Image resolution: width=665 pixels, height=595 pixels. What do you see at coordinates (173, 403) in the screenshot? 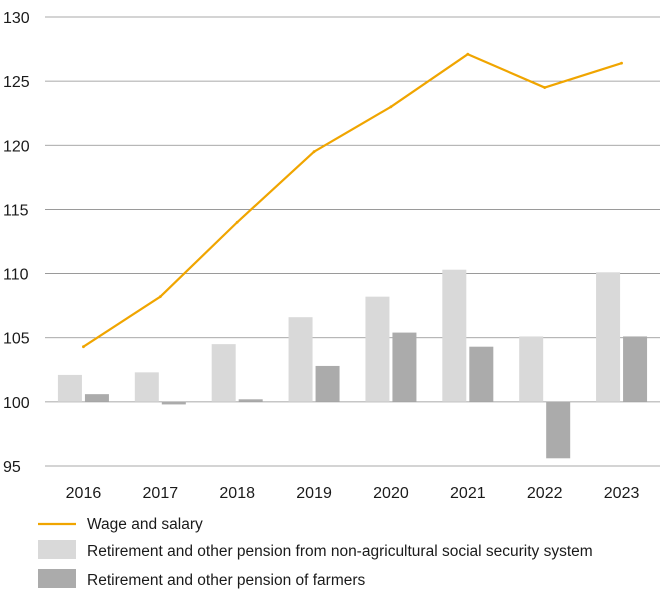
I see `bar-series-2-2017` at bounding box center [173, 403].